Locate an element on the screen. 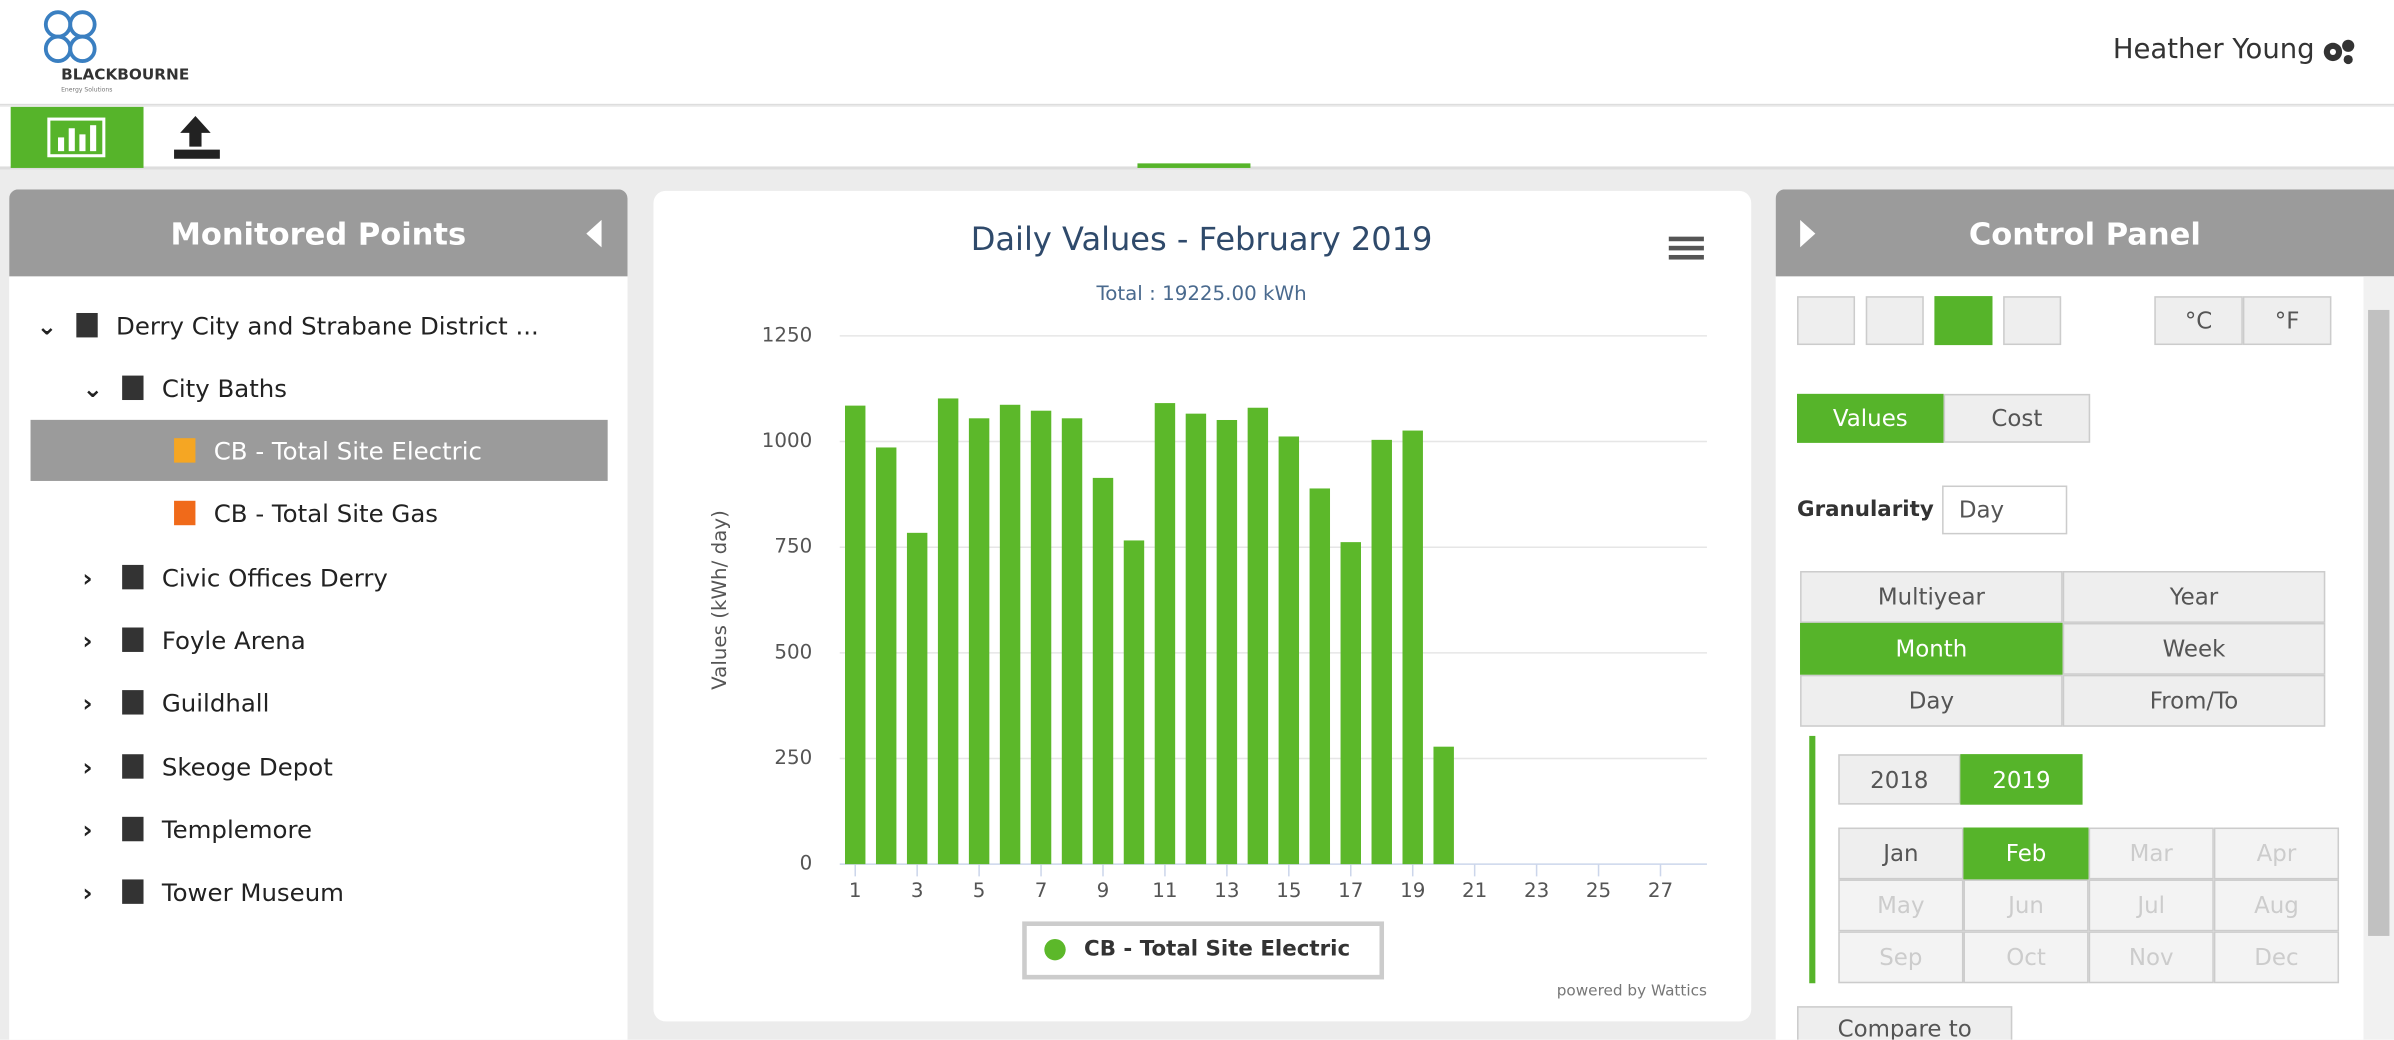  menu-icon is located at coordinates (1686, 248).